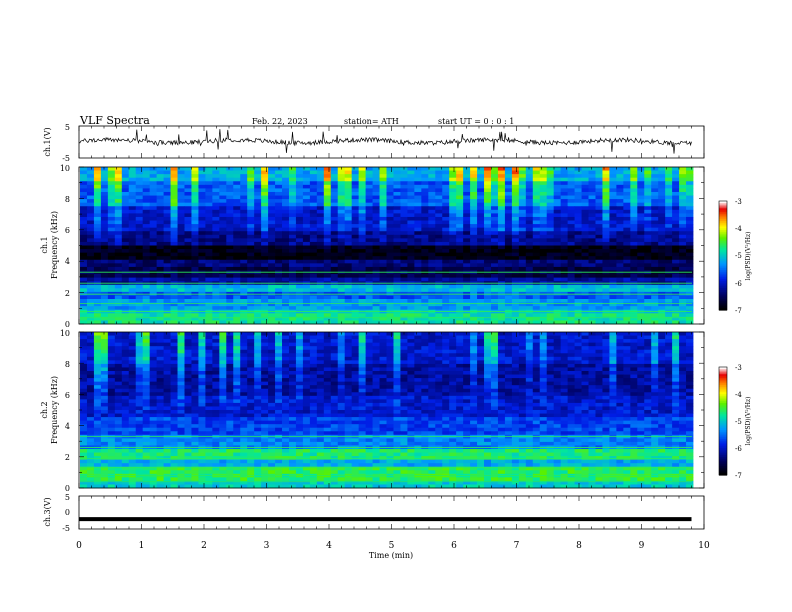  Describe the element at coordinates (66, 158) in the screenshot. I see `ch1-ytick-bottom: -5` at that location.